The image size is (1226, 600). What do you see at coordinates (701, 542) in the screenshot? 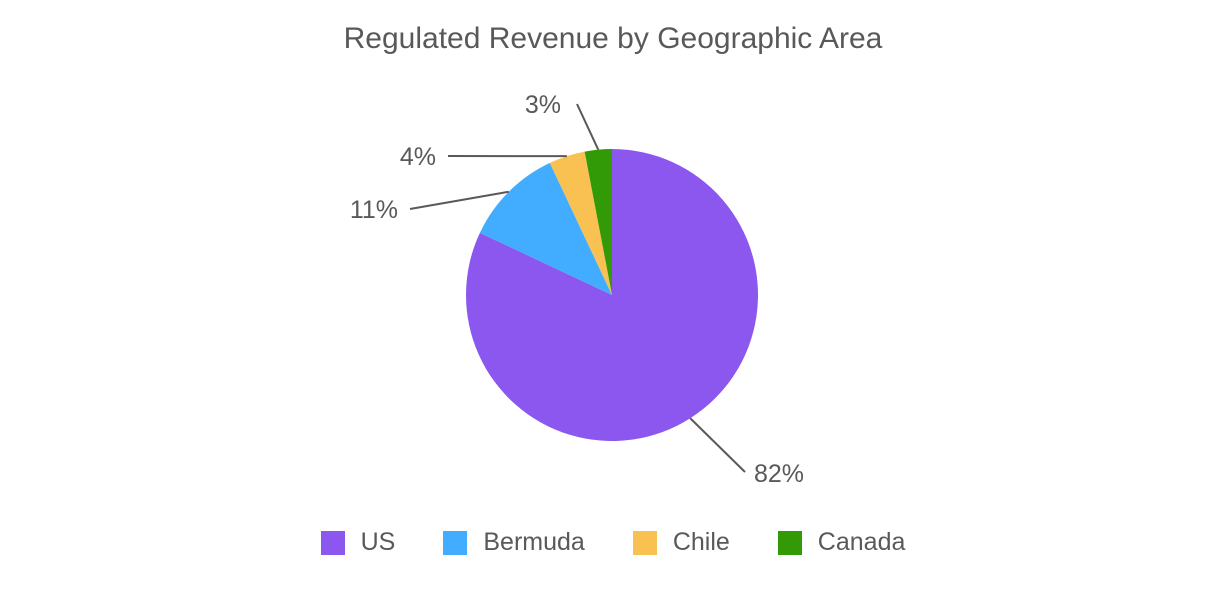
I see `legend-label: Chile` at bounding box center [701, 542].